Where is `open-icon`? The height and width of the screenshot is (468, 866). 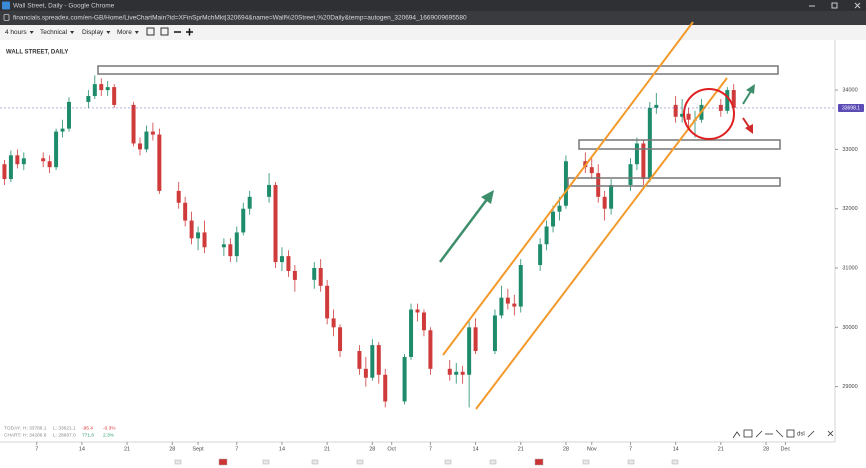
open-icon is located at coordinates (150, 31).